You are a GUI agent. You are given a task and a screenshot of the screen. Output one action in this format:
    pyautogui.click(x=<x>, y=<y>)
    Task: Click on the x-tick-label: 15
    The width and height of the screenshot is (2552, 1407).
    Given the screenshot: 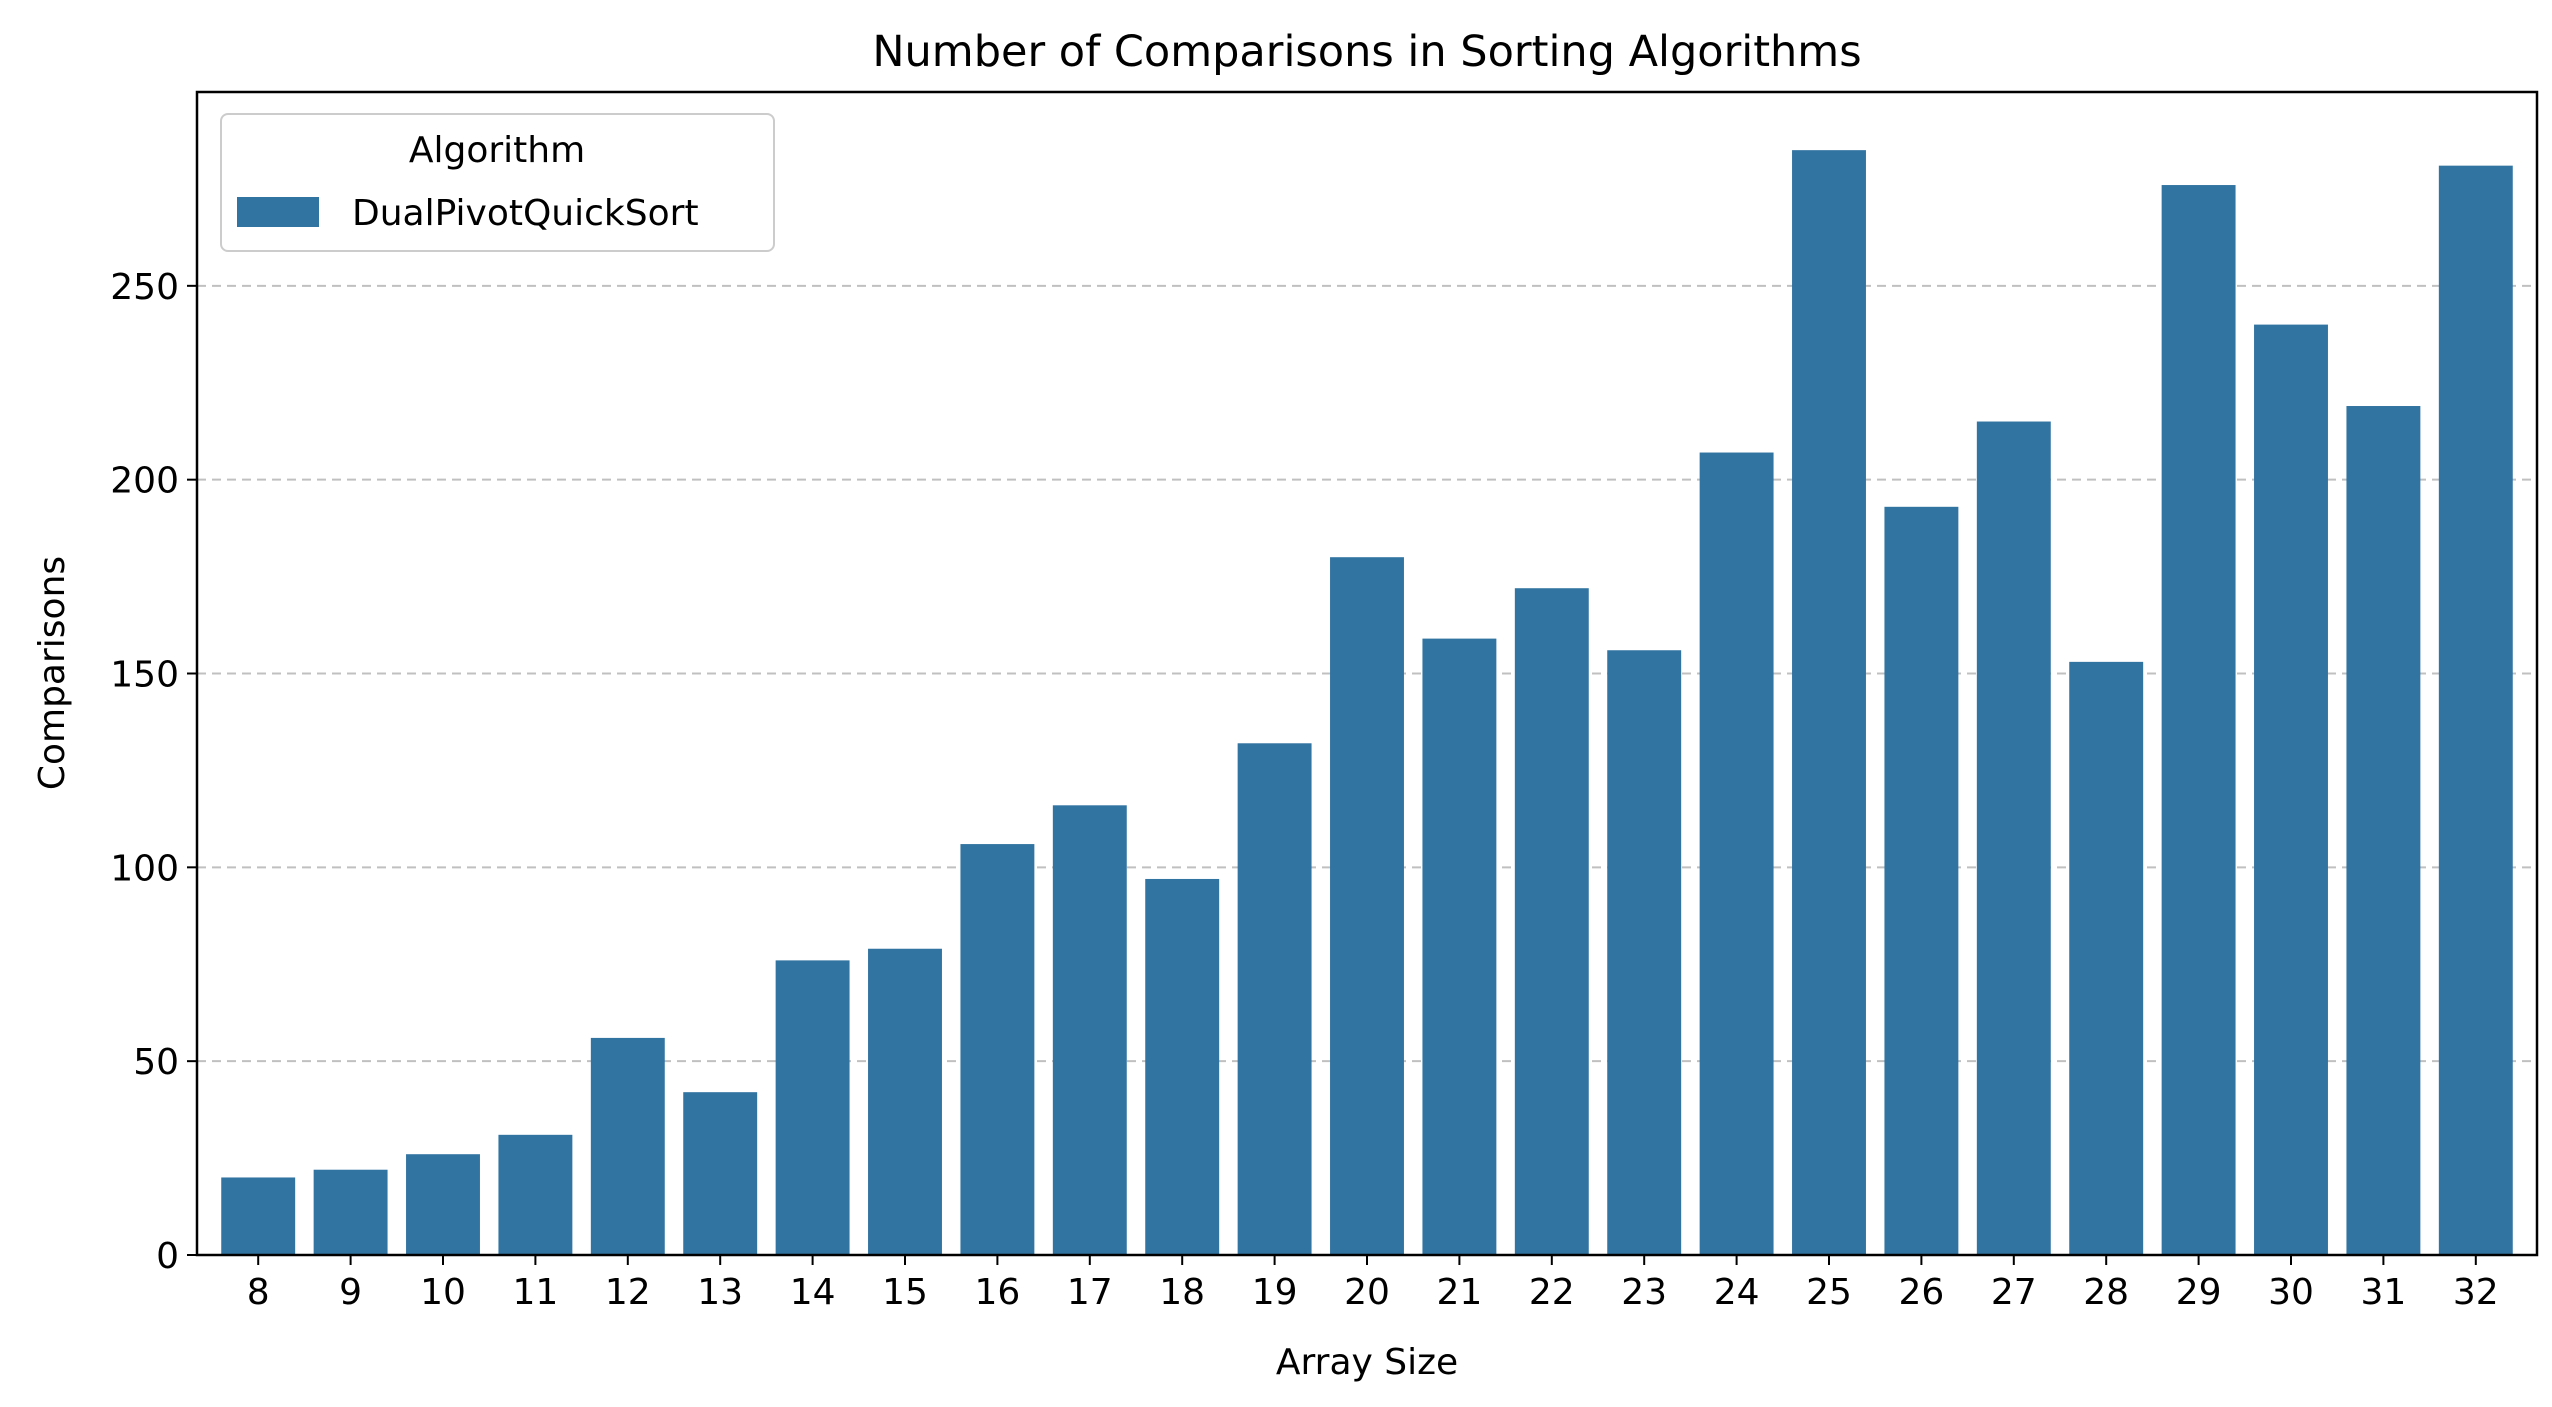 What is the action you would take?
    pyautogui.click(x=905, y=1292)
    